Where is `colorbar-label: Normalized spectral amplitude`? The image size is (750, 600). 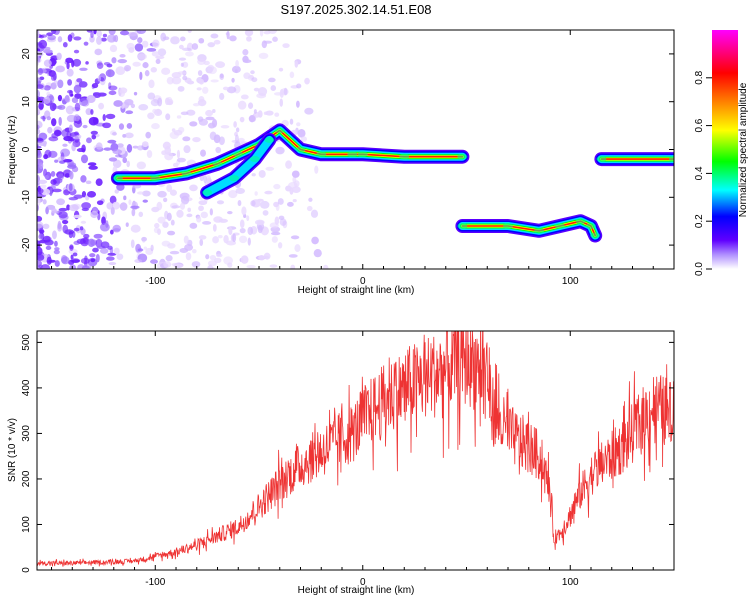 colorbar-label: Normalized spectral amplitude is located at coordinates (743, 149).